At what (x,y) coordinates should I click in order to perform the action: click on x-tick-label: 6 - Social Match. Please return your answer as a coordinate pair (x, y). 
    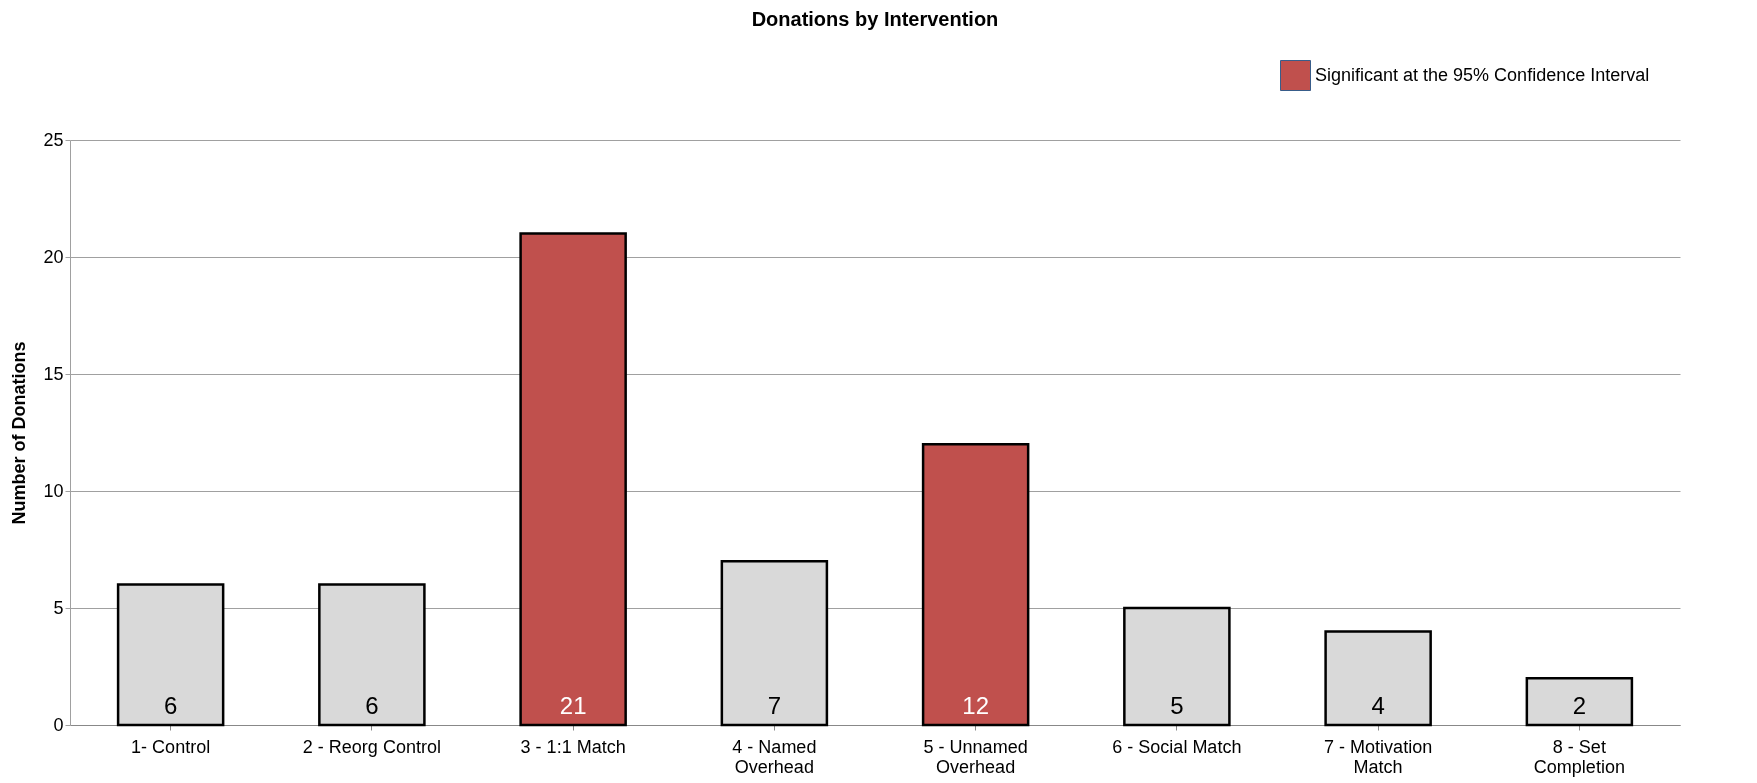
    Looking at the image, I should click on (1177, 746).